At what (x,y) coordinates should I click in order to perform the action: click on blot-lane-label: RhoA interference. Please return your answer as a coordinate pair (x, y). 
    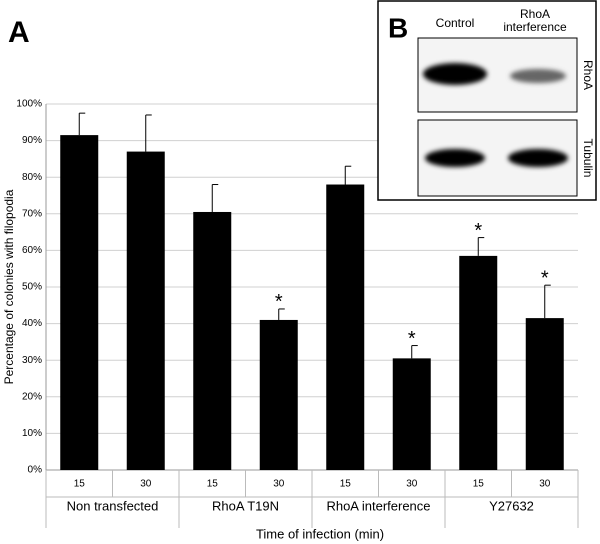
    Looking at the image, I should click on (535, 20).